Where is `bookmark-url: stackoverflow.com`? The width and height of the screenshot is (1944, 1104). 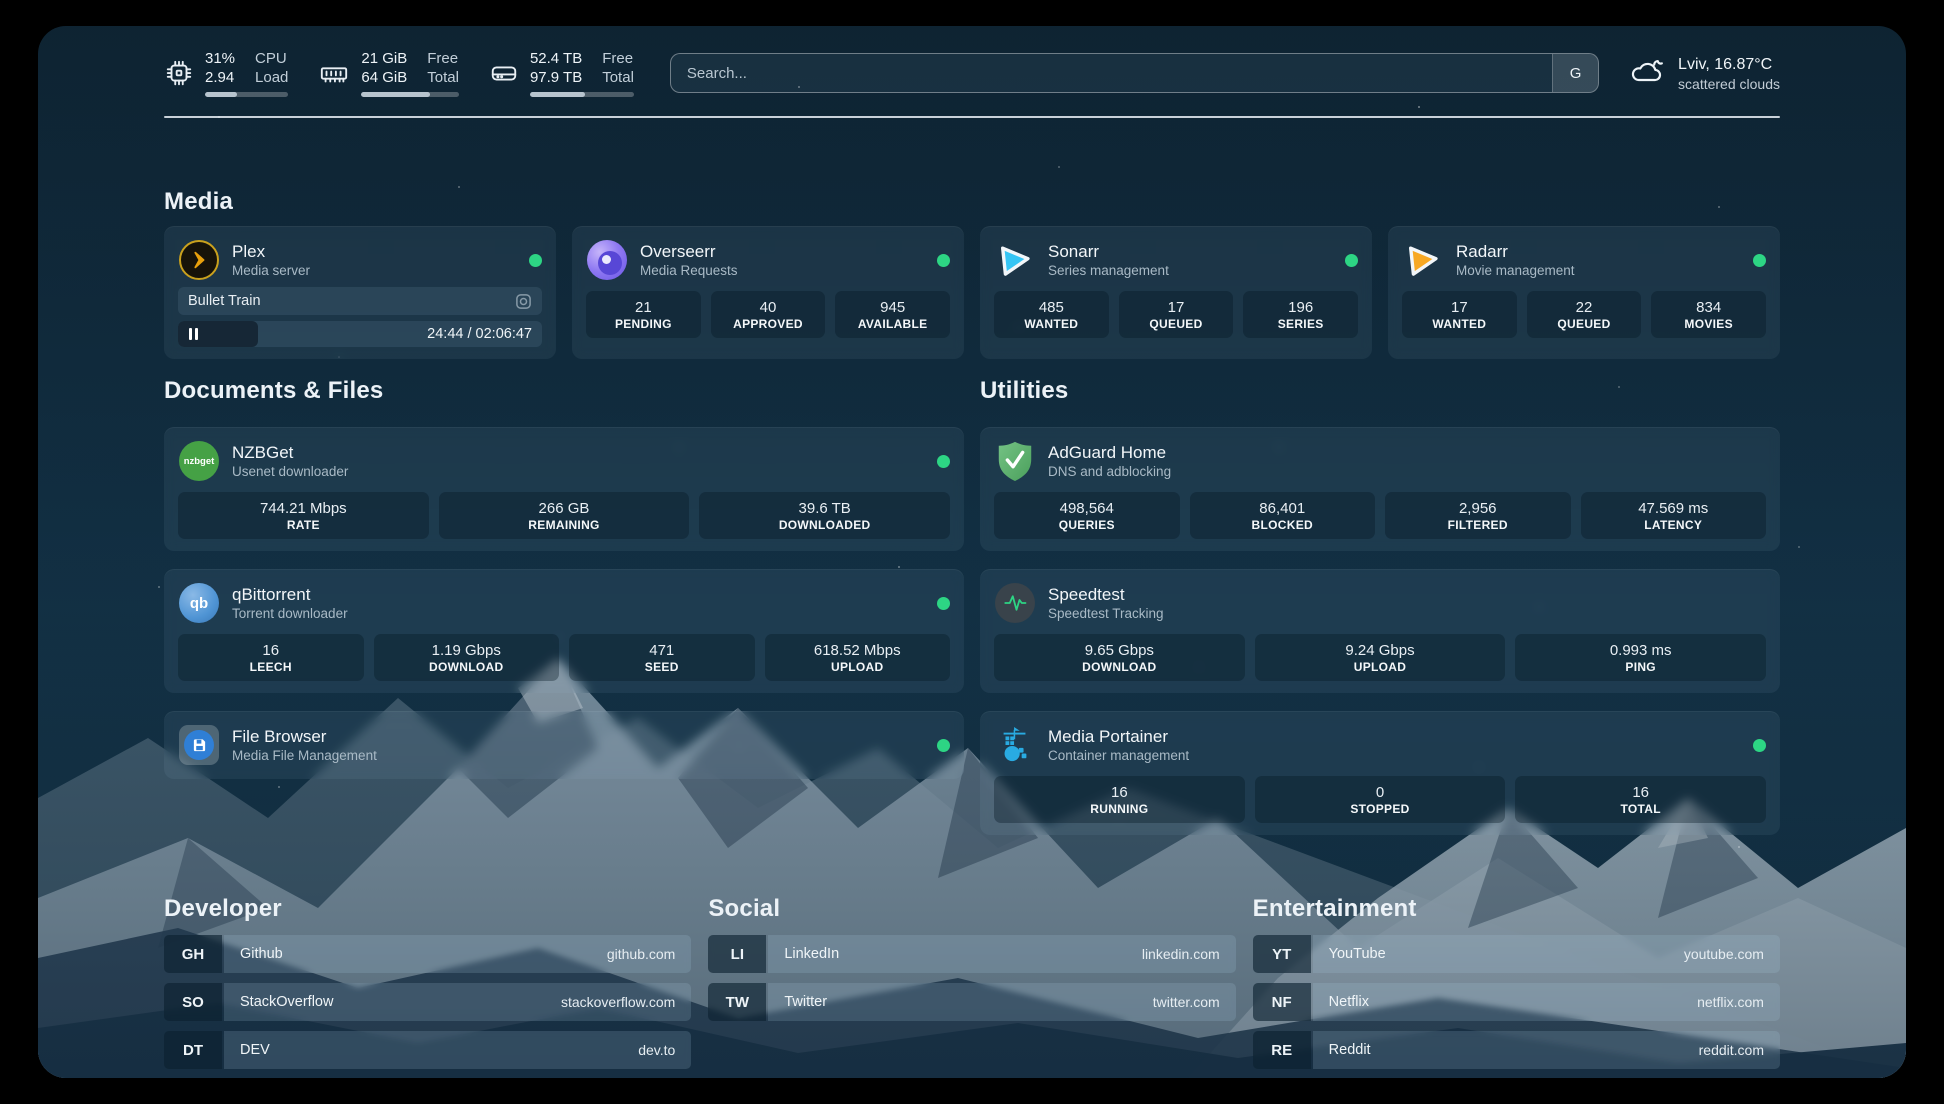
bookmark-url: stackoverflow.com is located at coordinates (618, 1002).